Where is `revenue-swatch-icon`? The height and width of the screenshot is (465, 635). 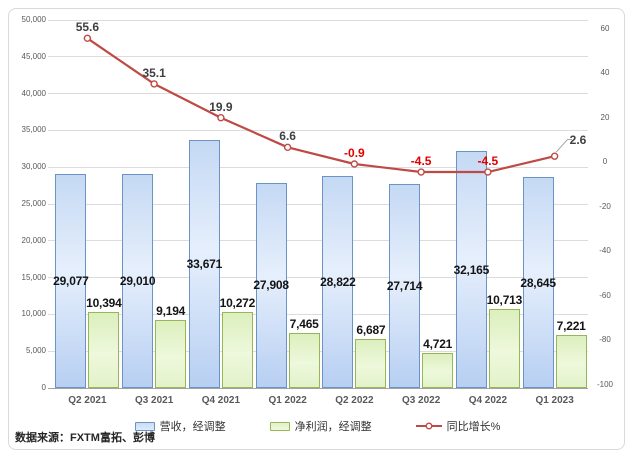
revenue-swatch-icon is located at coordinates (144, 426).